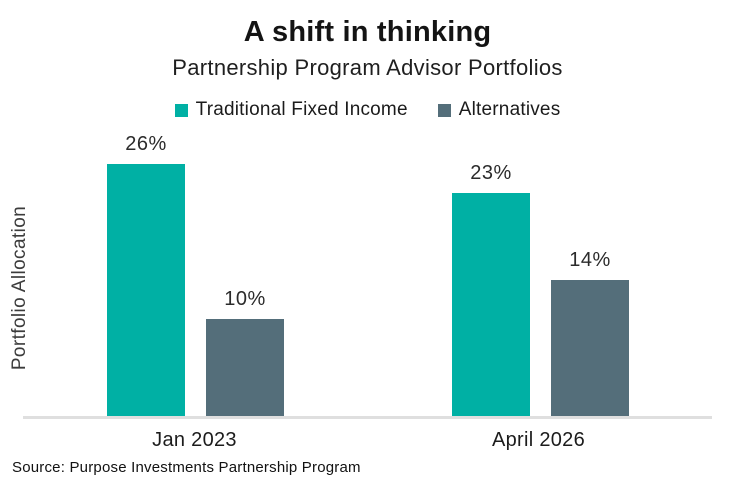  What do you see at coordinates (301, 109) in the screenshot?
I see `legend-label: Traditional Fixed Income` at bounding box center [301, 109].